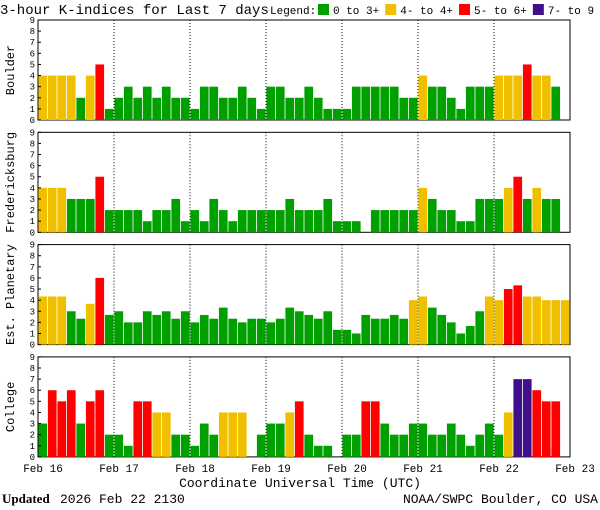 The width and height of the screenshot is (600, 510). What do you see at coordinates (499, 470) in the screenshot?
I see `x-tick-label: Feb 22` at bounding box center [499, 470].